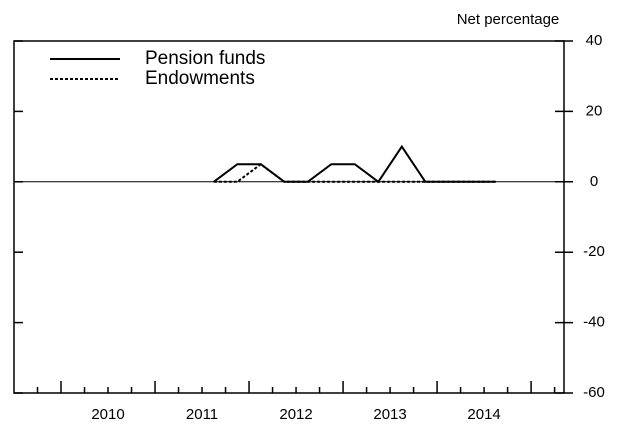  Describe the element at coordinates (202, 414) in the screenshot. I see `x-tick-label: 2011` at that location.